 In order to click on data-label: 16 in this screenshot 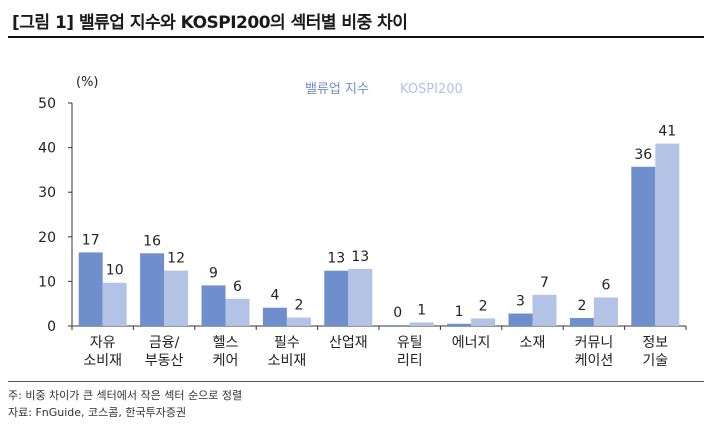, I will do `click(152, 241)`.